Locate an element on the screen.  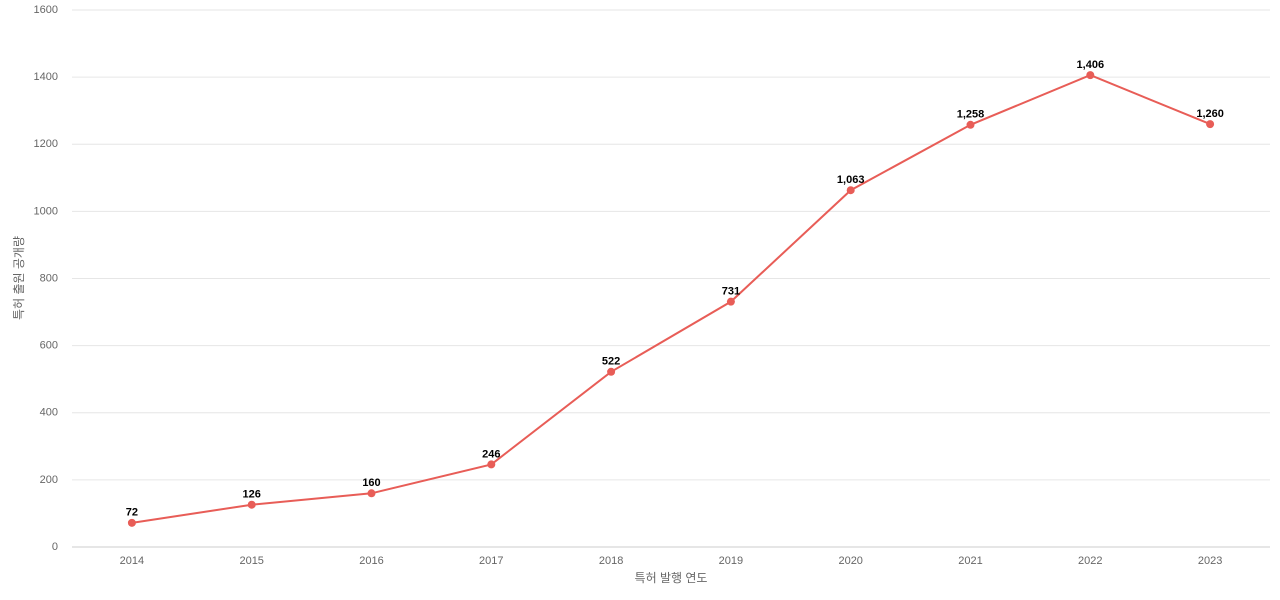
x-tick-label: 2021 is located at coordinates (970, 561).